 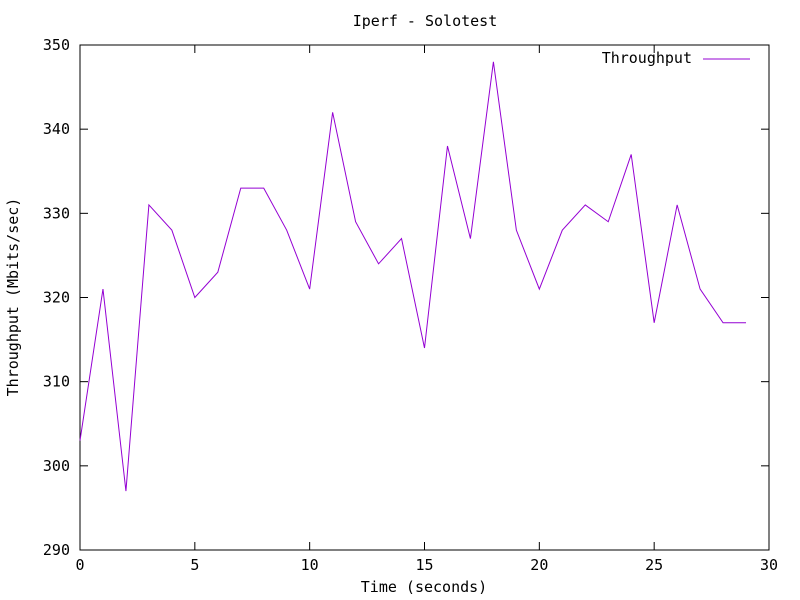 What do you see at coordinates (56, 129) in the screenshot?
I see `y-tick-label: 340` at bounding box center [56, 129].